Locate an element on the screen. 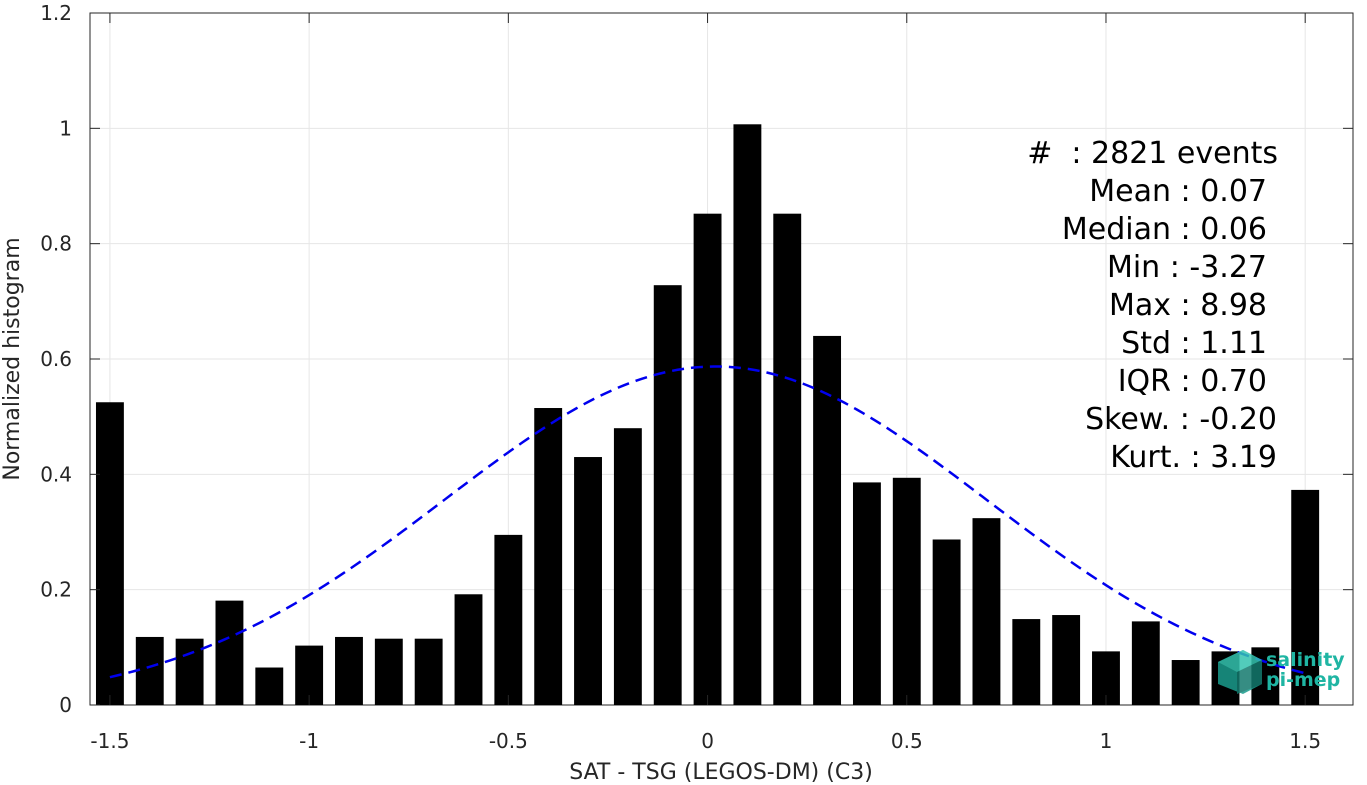  stat-kurt: Kurt. : 3.19 is located at coordinates (1193, 457).